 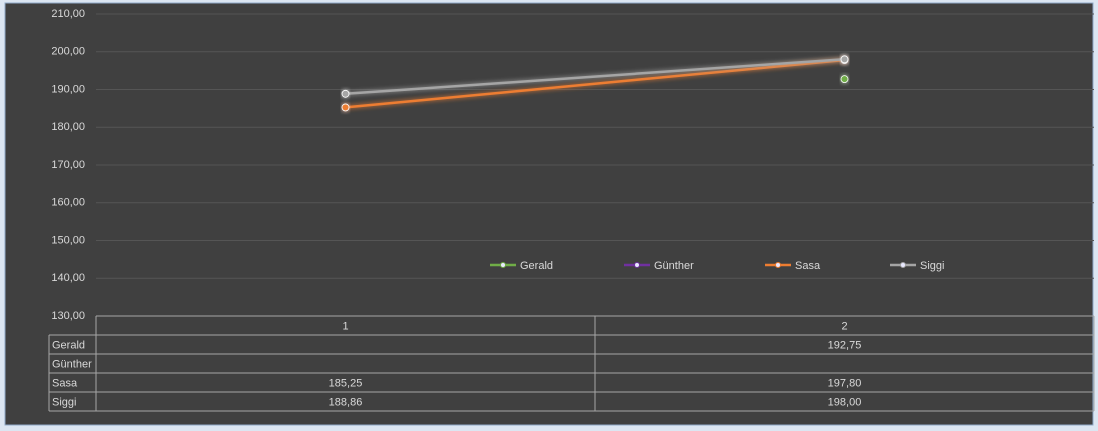 What do you see at coordinates (68, 52) in the screenshot?
I see `y-tick-label: 200,00` at bounding box center [68, 52].